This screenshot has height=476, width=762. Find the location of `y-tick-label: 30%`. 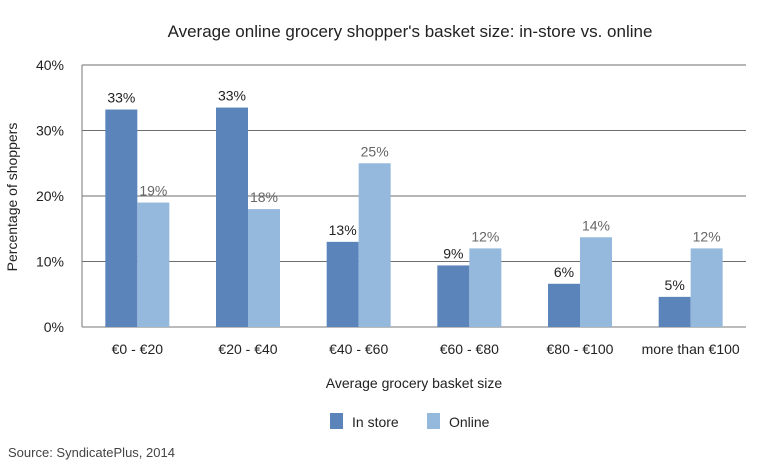

y-tick-label: 30% is located at coordinates (50, 131).